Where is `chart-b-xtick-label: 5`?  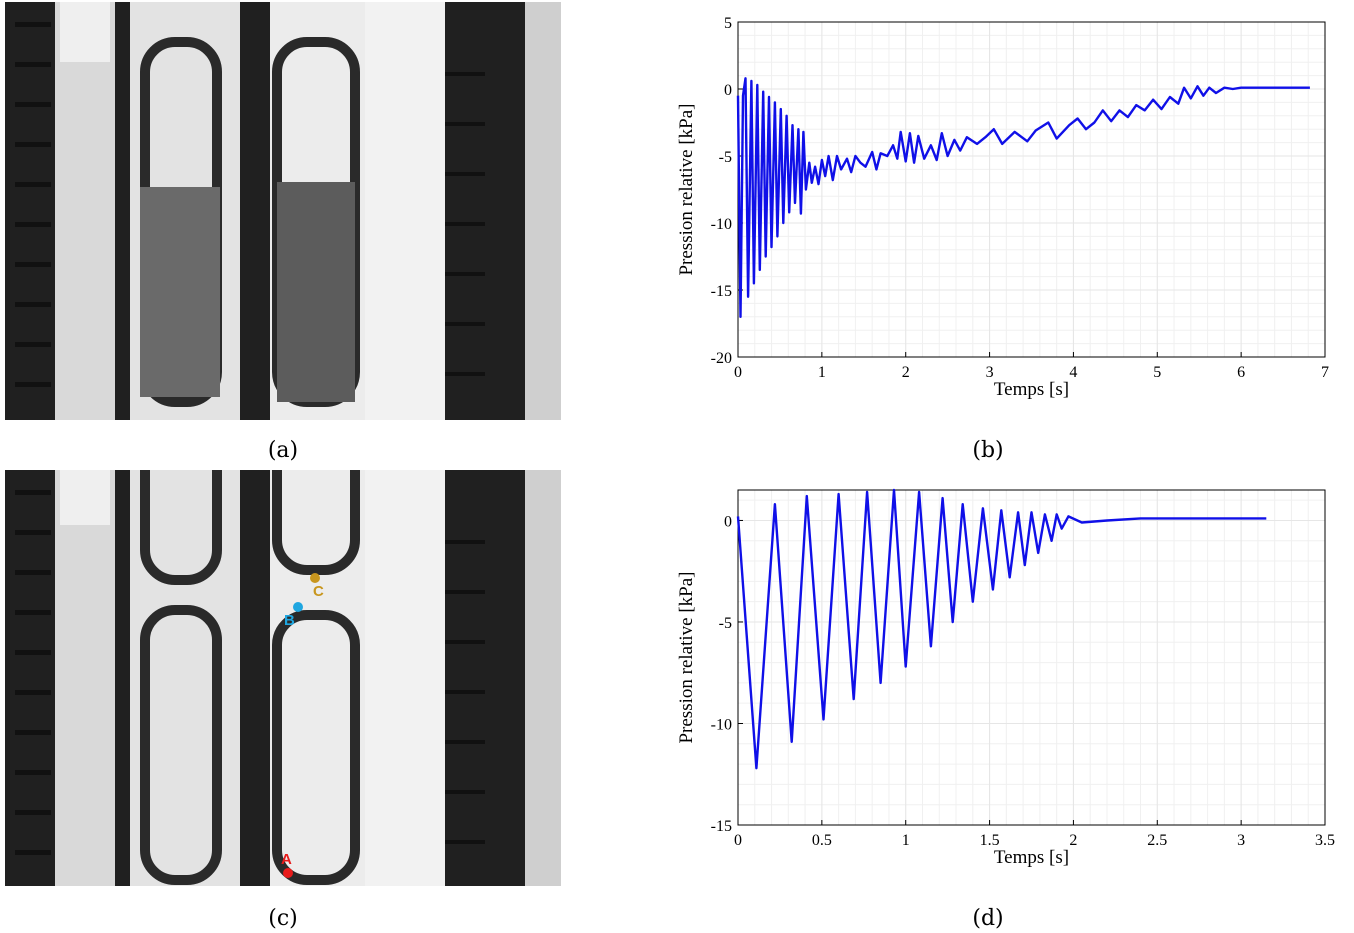 chart-b-xtick-label: 5 is located at coordinates (1157, 372).